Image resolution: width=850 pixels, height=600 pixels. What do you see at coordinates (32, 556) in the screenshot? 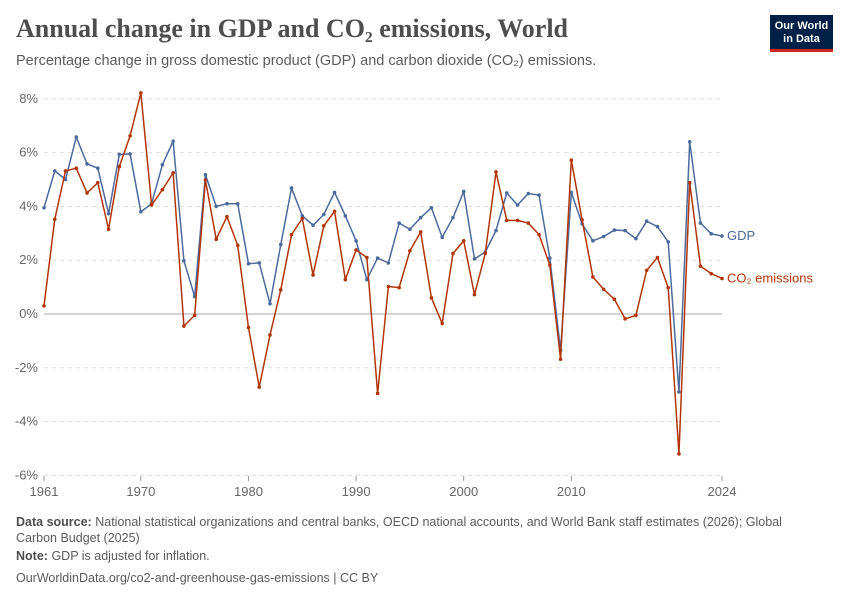
I see `note-label: Note:` at bounding box center [32, 556].